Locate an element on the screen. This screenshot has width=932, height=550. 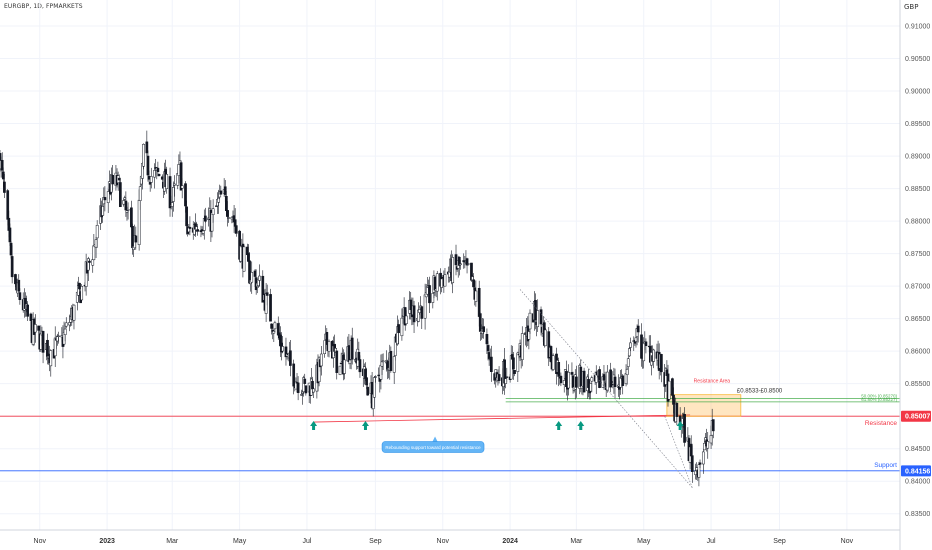
time-tick-label: Sep is located at coordinates (375, 541).